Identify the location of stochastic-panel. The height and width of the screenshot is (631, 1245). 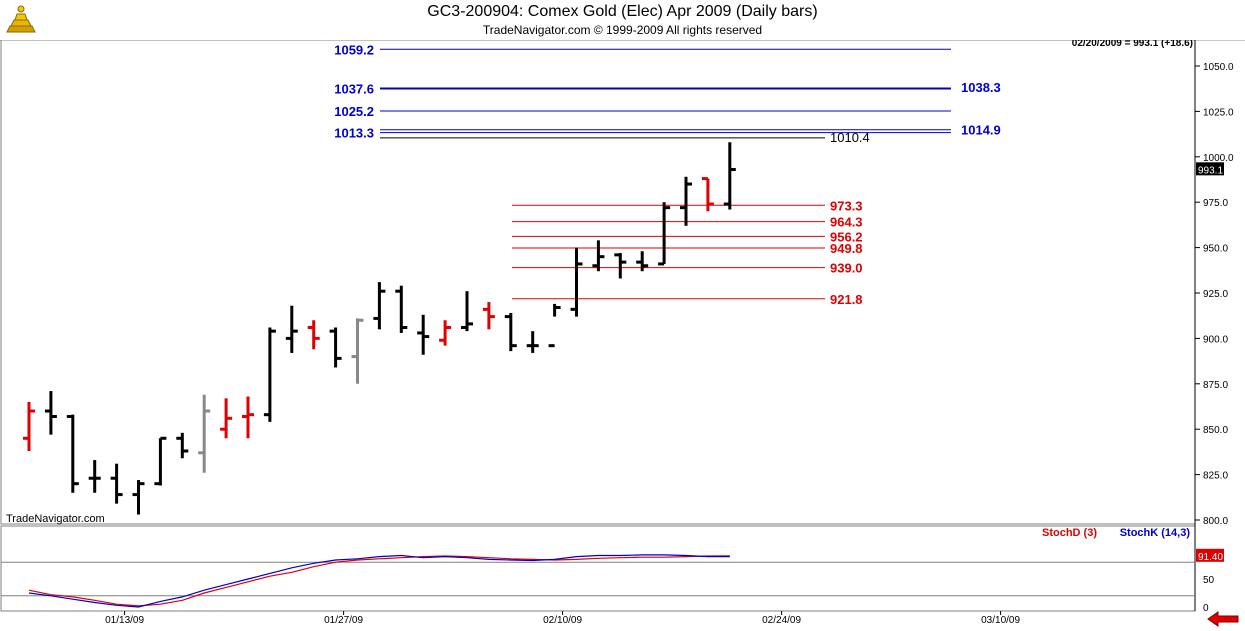
(598, 568).